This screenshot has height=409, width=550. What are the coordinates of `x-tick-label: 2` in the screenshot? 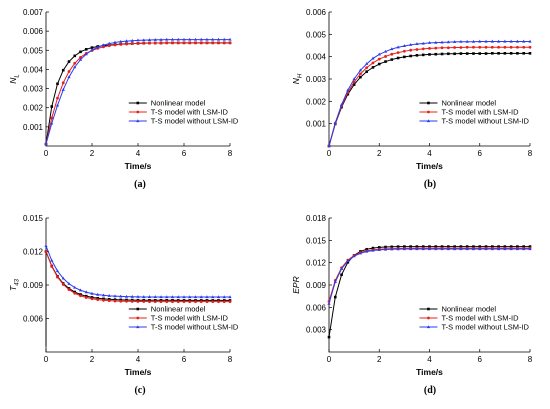 It's located at (379, 359).